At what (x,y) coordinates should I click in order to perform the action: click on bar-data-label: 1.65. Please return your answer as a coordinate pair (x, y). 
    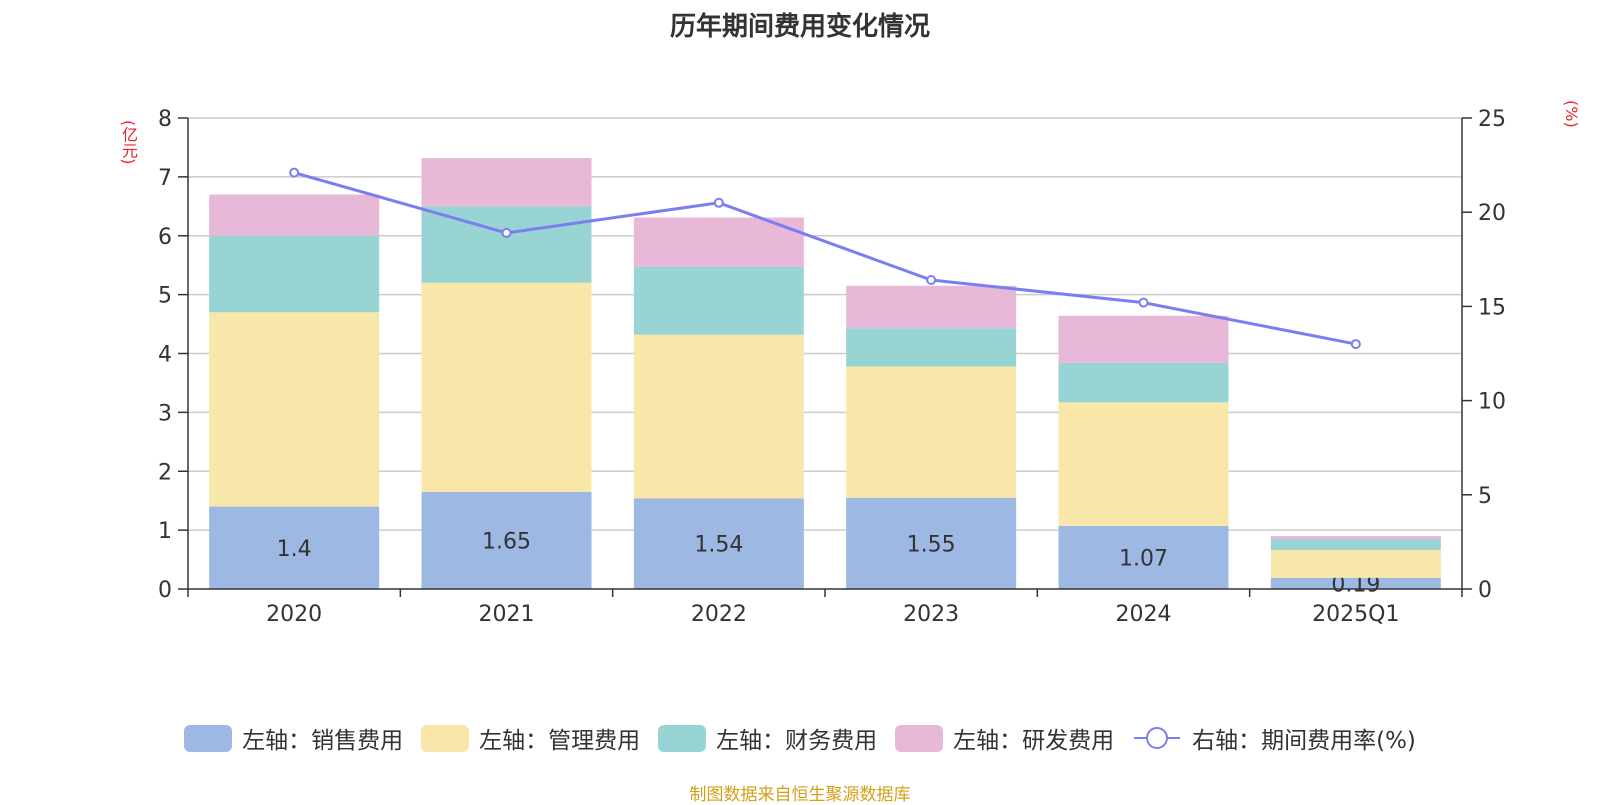
    Looking at the image, I should click on (506, 541).